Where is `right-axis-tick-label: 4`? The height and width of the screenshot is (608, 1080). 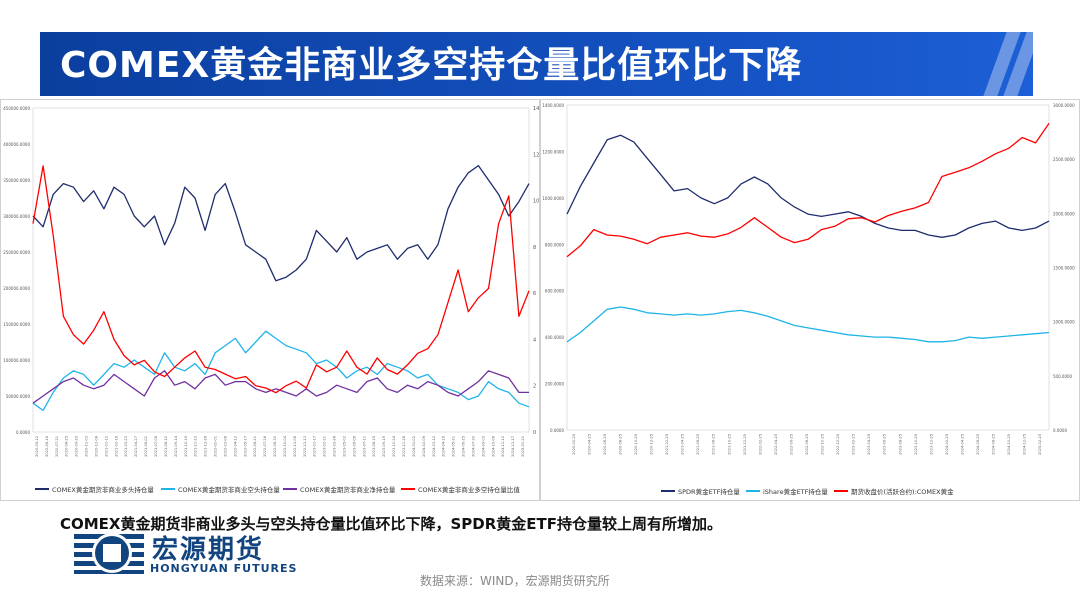
right-axis-tick-label: 4 is located at coordinates (534, 340).